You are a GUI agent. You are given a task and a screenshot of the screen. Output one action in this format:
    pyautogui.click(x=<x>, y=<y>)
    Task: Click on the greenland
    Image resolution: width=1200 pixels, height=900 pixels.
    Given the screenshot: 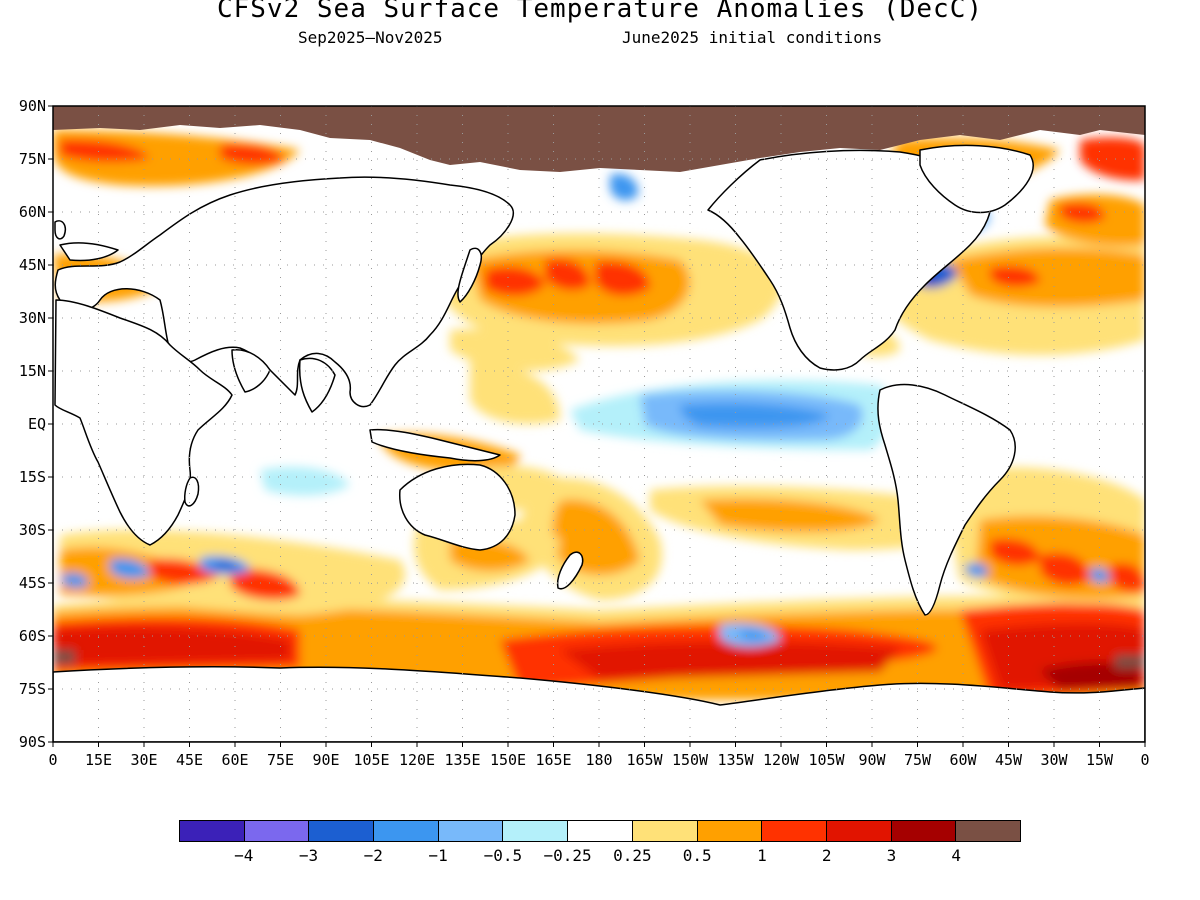 What is the action you would take?
    pyautogui.click(x=976, y=179)
    